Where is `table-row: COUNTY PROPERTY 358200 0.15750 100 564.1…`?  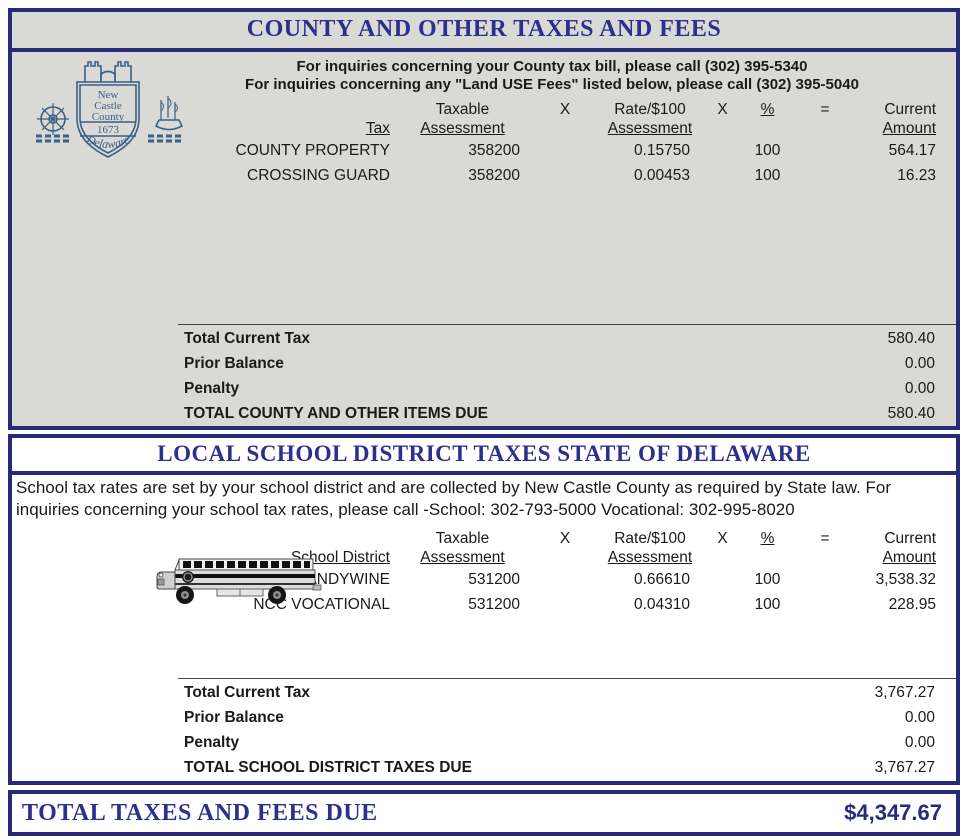
table-row: COUNTY PROPERTY 358200 0.15750 100 564.1… is located at coordinates (484, 150).